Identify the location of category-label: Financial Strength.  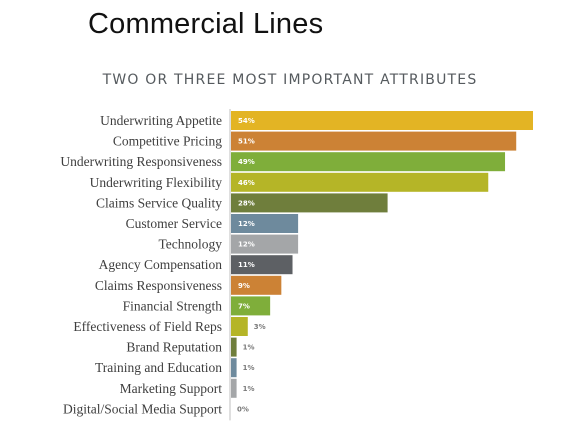
(173, 305).